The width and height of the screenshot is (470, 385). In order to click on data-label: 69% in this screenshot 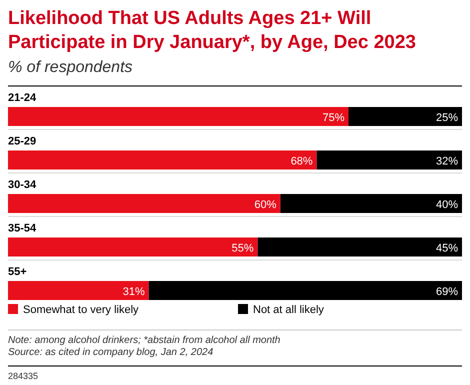, I will do `click(447, 292)`.